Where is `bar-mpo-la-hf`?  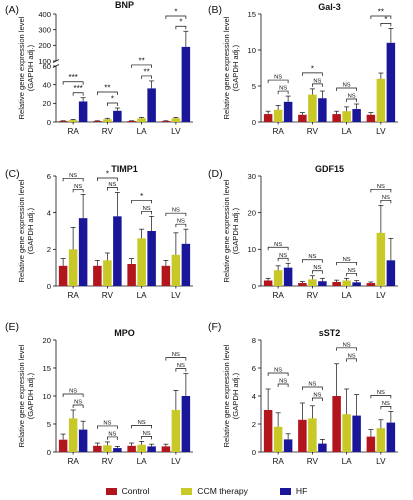
bar-mpo-la-hf is located at coordinates (151, 449).